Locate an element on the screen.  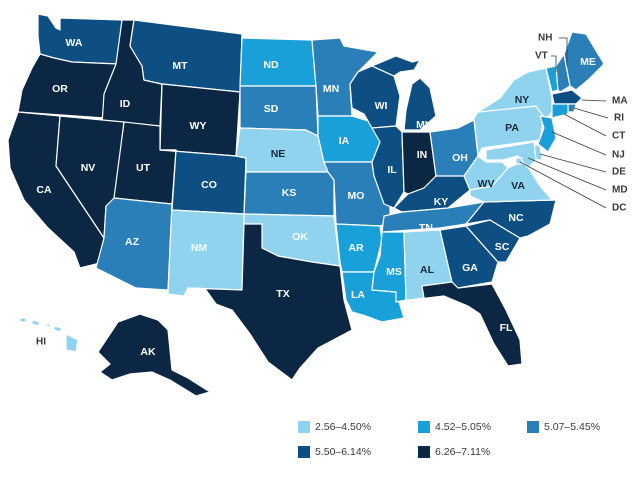
label-il: IL is located at coordinates (392, 170).